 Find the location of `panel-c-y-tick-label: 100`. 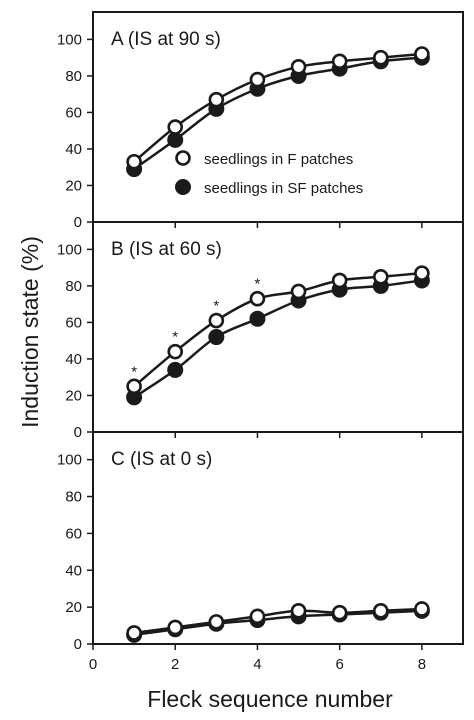

panel-c-y-tick-label: 100 is located at coordinates (69, 460).